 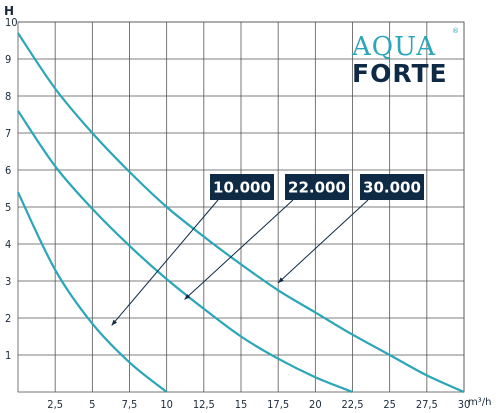 What do you see at coordinates (55, 404) in the screenshot?
I see `x-tick-label: 2,5` at bounding box center [55, 404].